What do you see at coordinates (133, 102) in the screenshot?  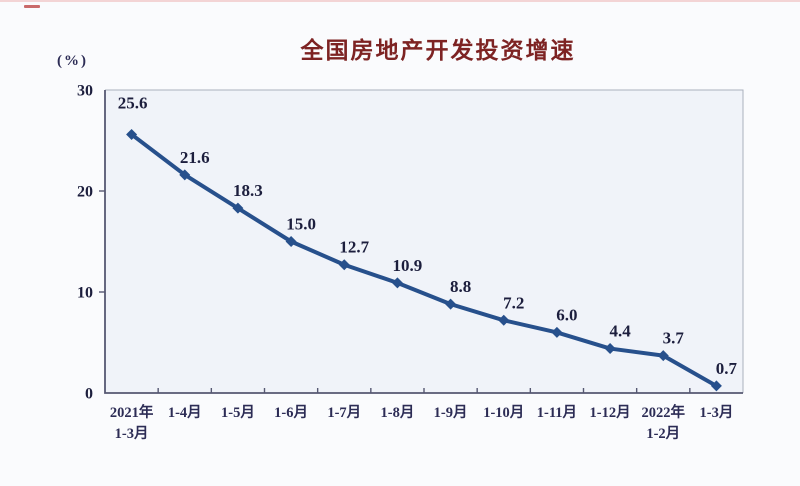 I see `data-label: 25.6` at bounding box center [133, 102].